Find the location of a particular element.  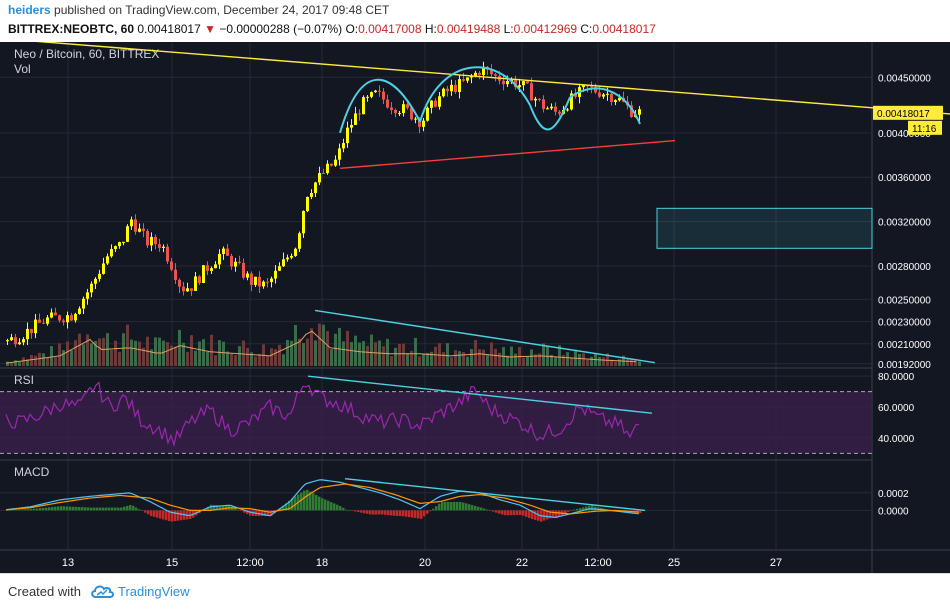

legend-price-1: Vol is located at coordinates (22, 69).